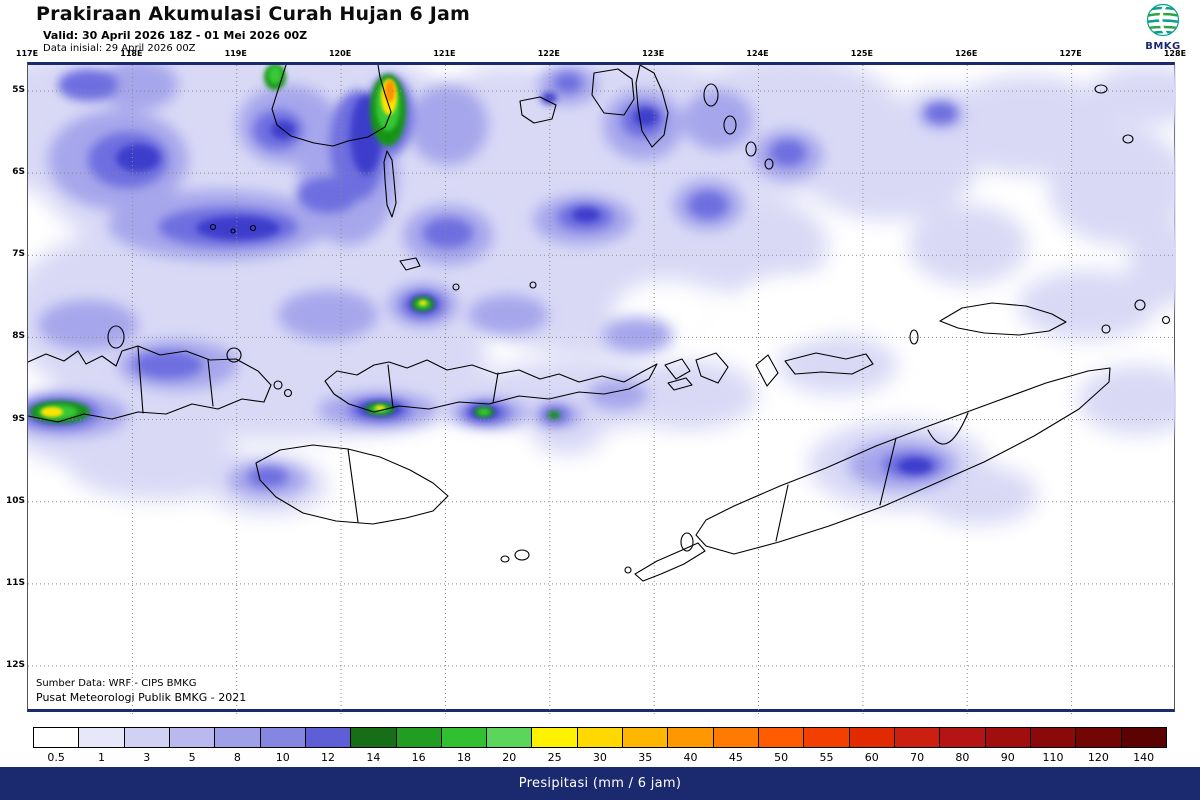  Describe the element at coordinates (18, 254) in the screenshot. I see `lat-label: 7S` at that location.